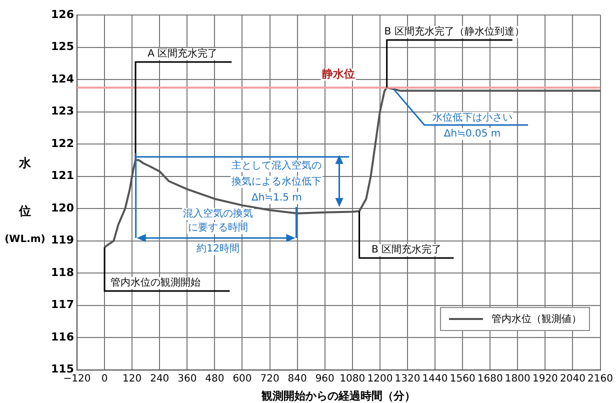 The width and height of the screenshot is (616, 403). What do you see at coordinates (454, 32) in the screenshot?
I see `annotation: B 区間充水完了（静水位到達）` at bounding box center [454, 32].